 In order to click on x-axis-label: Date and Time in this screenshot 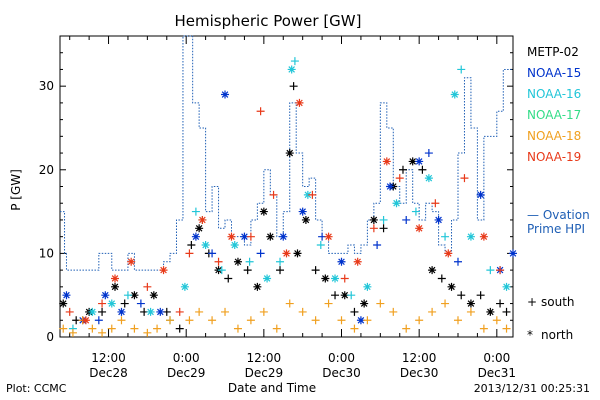, I will do `click(272, 388)`.